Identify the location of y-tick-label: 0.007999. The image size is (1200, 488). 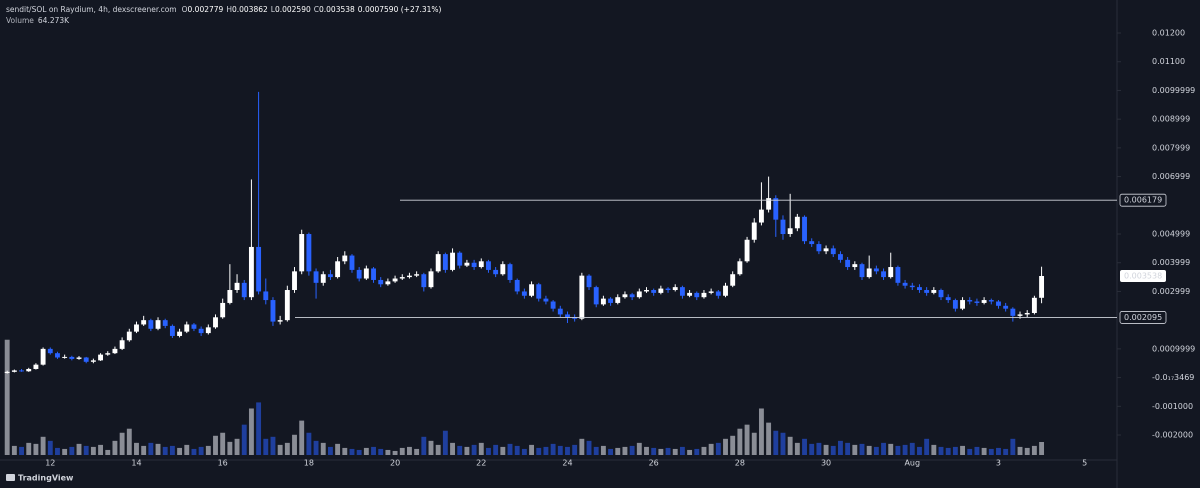
(1171, 147).